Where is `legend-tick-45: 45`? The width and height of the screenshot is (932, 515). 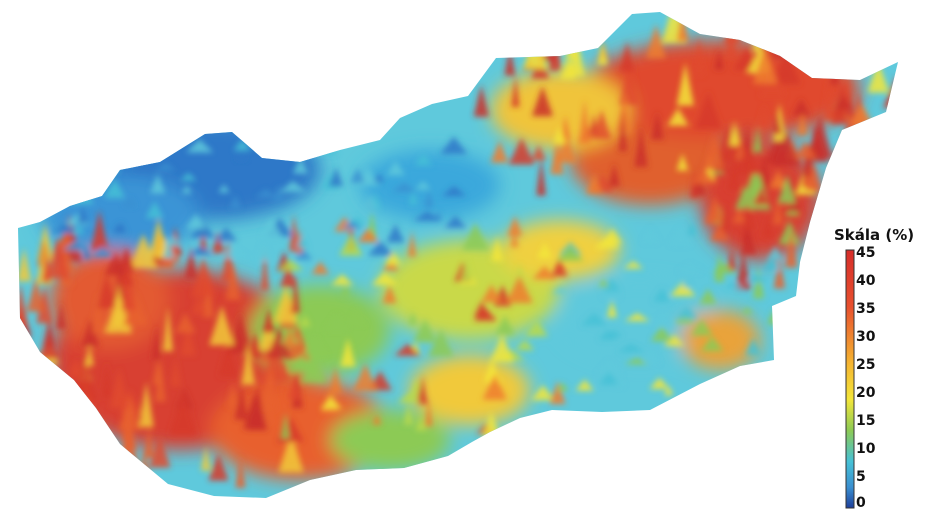
legend-tick-45: 45 is located at coordinates (866, 253).